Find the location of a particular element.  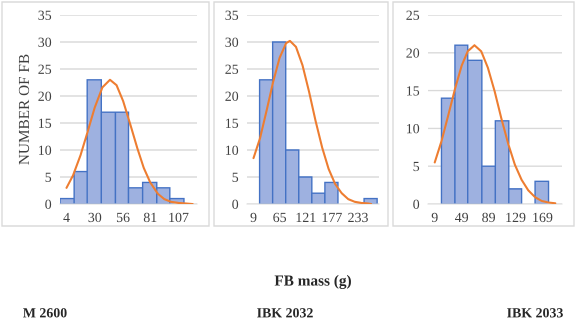

text: IBK 2033 is located at coordinates (535, 313).